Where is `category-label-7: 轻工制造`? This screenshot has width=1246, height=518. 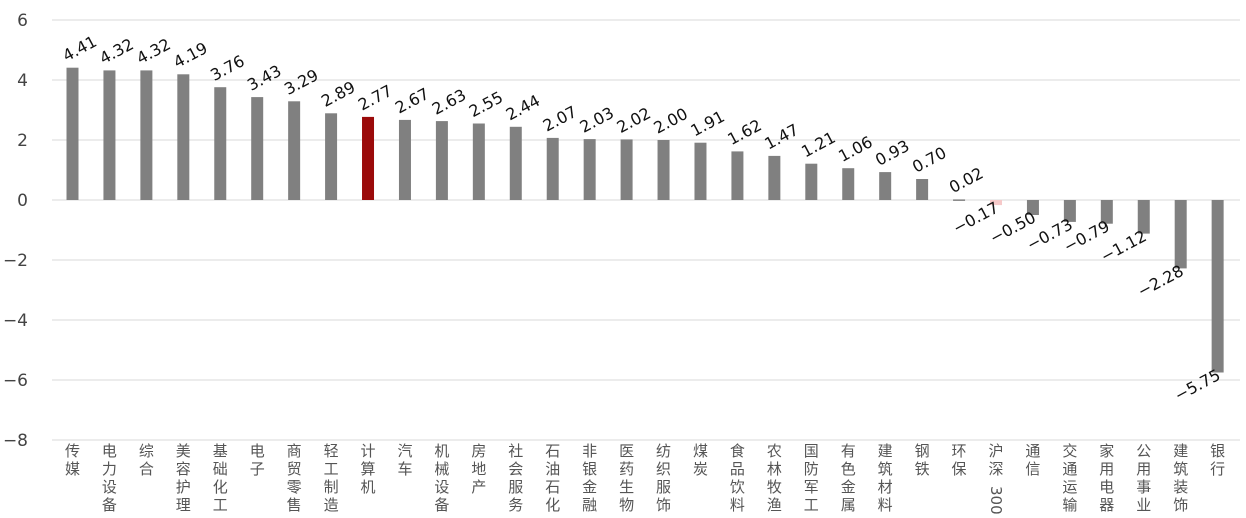 category-label-7: 轻工制造 is located at coordinates (331, 478).